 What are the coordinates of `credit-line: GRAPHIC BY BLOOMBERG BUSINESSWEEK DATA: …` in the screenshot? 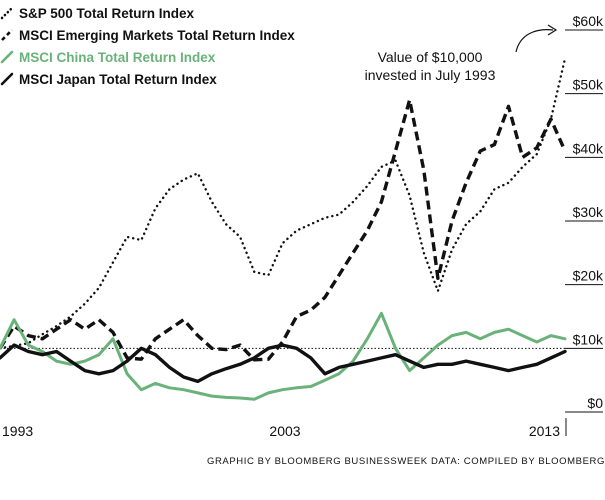 It's located at (406, 461).